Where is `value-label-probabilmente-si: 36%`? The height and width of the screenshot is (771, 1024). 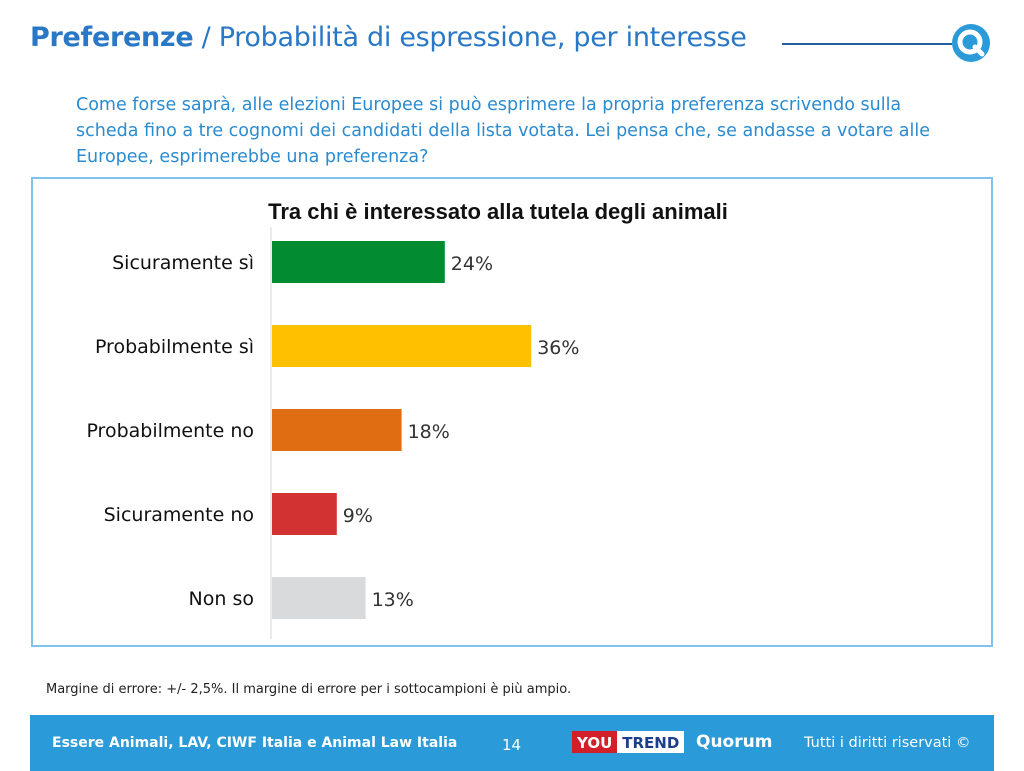
value-label-probabilmente-si: 36% is located at coordinates (558, 348).